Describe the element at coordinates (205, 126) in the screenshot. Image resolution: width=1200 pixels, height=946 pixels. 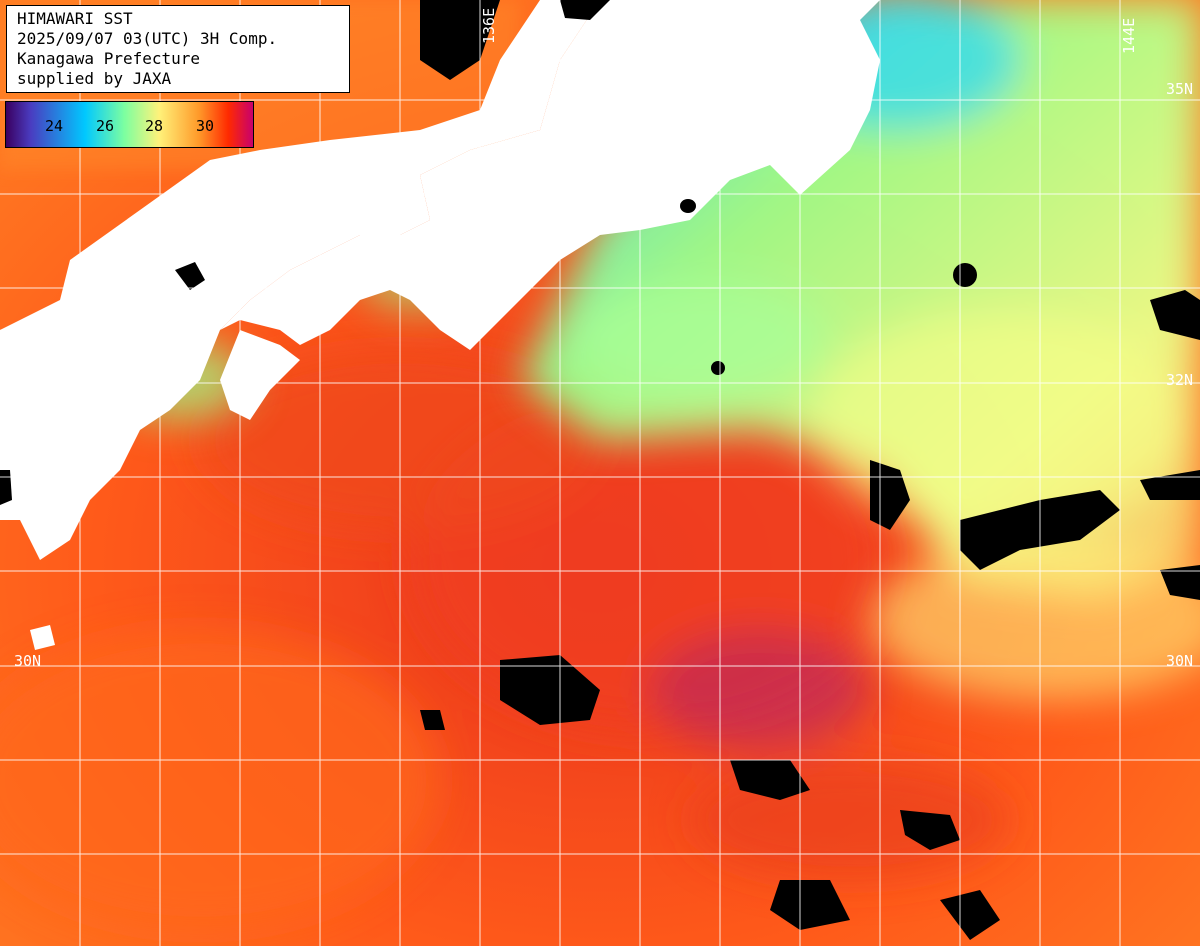
I see `colorbar-tick-30: 30` at that location.